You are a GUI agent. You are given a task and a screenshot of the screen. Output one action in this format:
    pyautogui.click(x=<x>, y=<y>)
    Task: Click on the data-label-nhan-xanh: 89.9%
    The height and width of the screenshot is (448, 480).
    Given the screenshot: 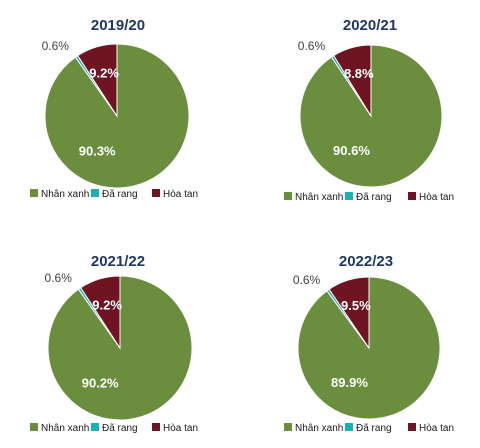 What is the action you would take?
    pyautogui.click(x=349, y=382)
    